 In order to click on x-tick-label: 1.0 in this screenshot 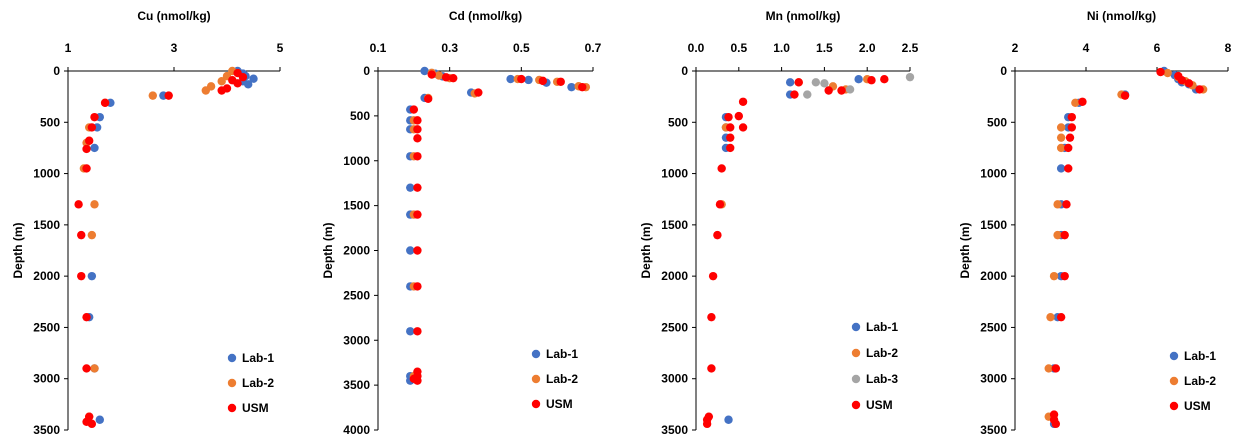, I will do `click(781, 48)`.